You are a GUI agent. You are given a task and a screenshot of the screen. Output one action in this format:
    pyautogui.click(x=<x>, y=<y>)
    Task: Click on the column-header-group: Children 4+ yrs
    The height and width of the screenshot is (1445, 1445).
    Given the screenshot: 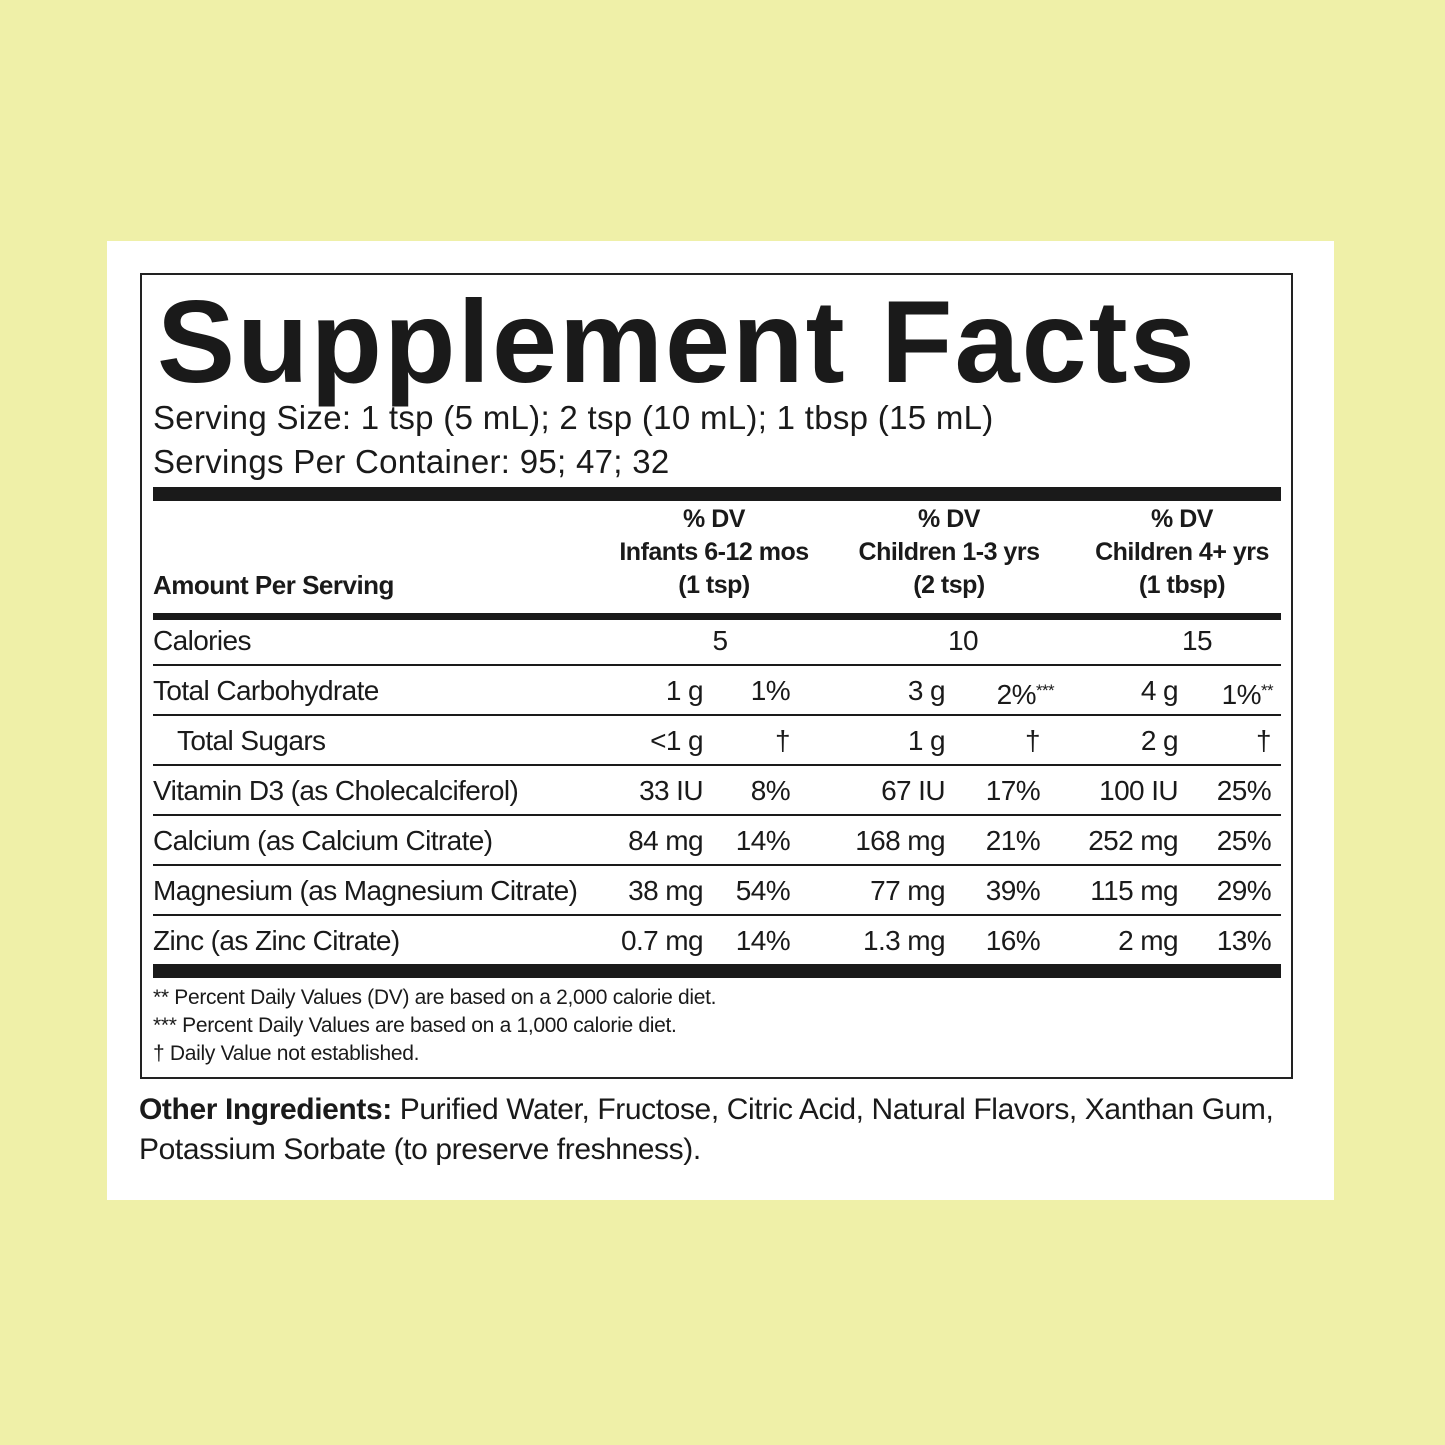 What is the action you would take?
    pyautogui.click(x=1182, y=552)
    